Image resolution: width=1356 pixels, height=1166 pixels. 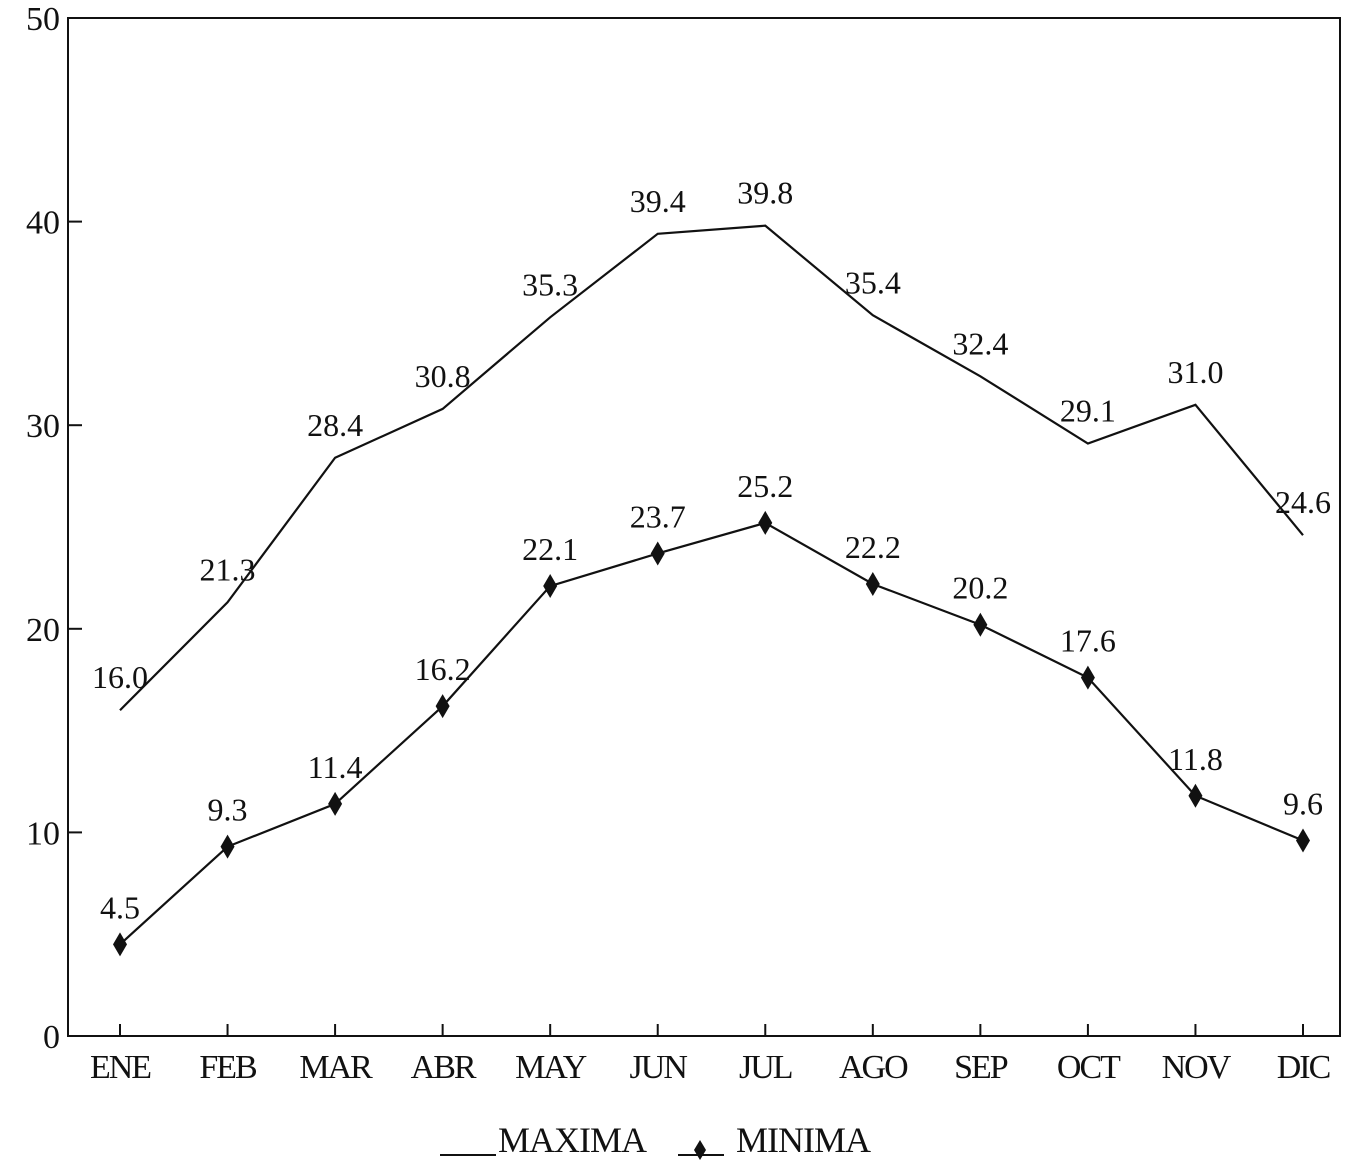 I want to click on data-label: 39.4, so click(x=658, y=201).